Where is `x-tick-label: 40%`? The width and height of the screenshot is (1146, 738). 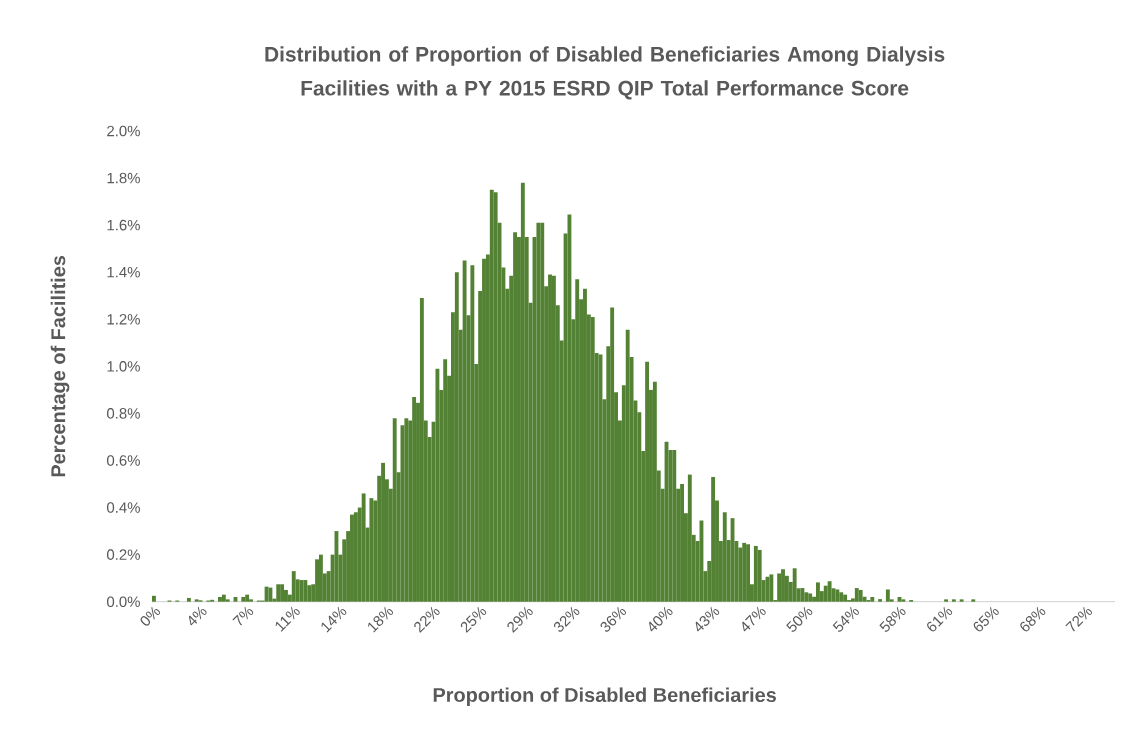 x-tick-label: 40% is located at coordinates (661, 619).